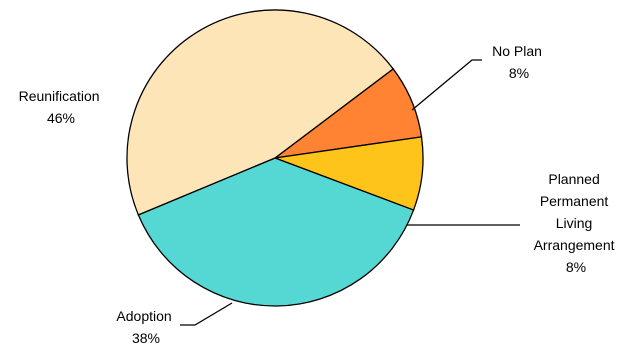  Describe the element at coordinates (446, 85) in the screenshot. I see `leader-line-no-plan` at that location.